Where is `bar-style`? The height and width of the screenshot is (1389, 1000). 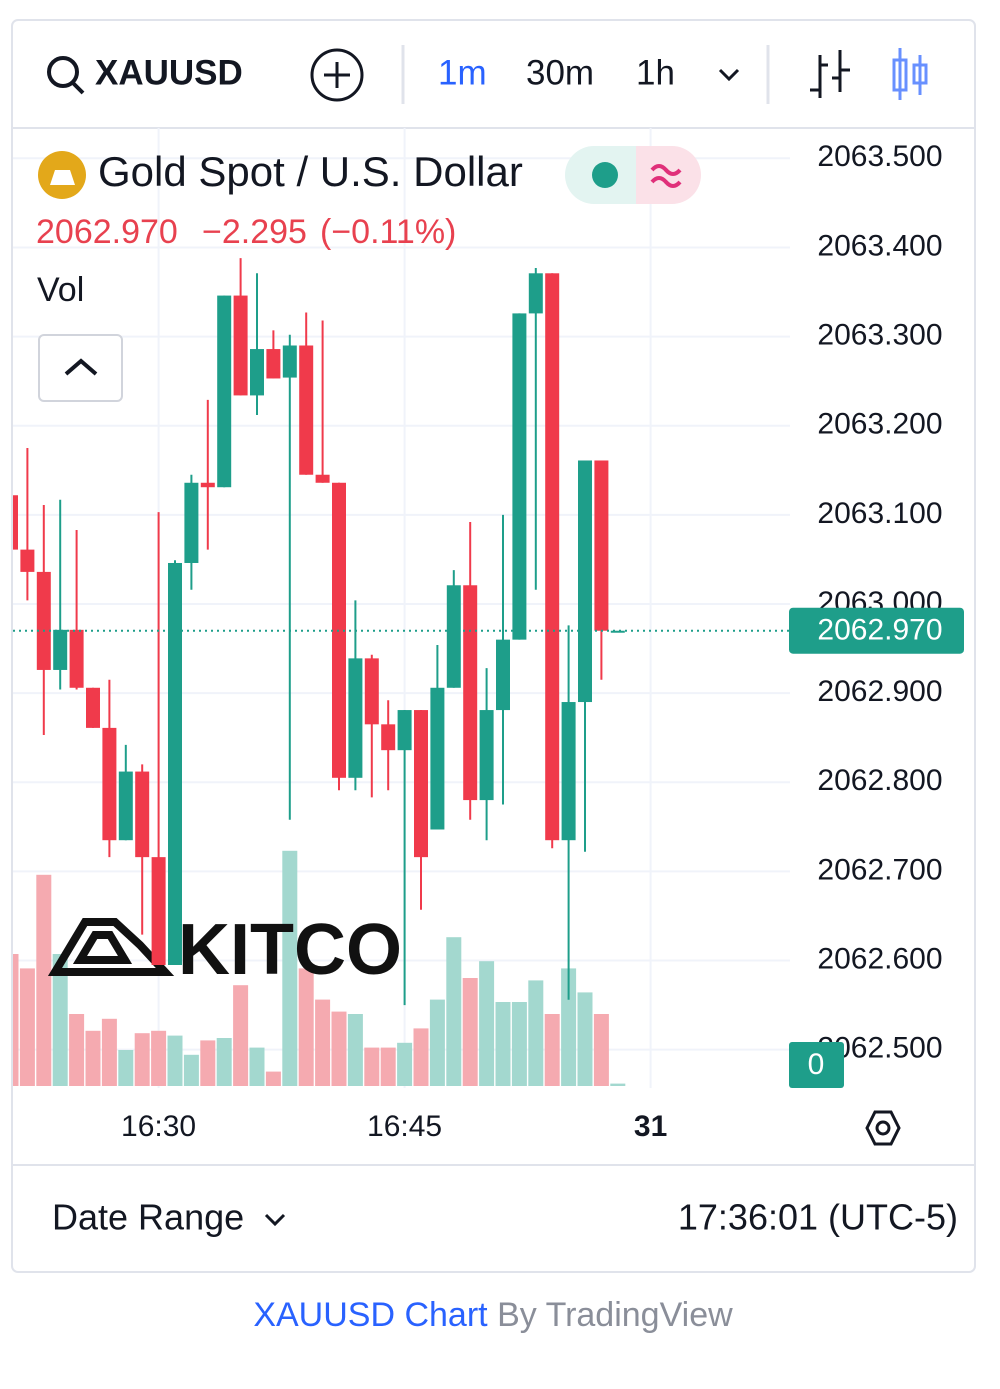
bar-style is located at coordinates (830, 74).